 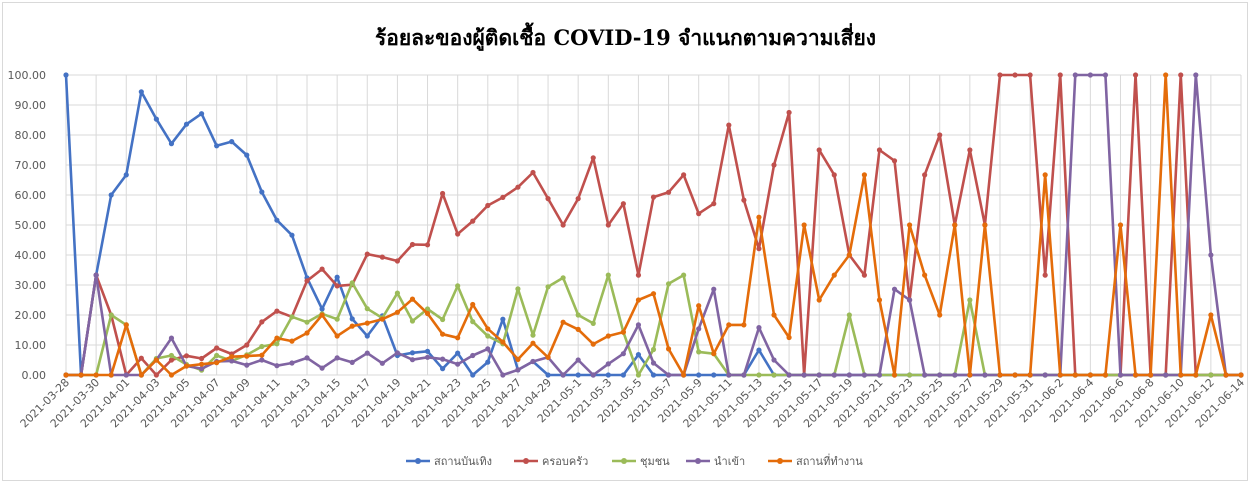 I want to click on y-tick-label: 80.00, so click(x=31, y=135).